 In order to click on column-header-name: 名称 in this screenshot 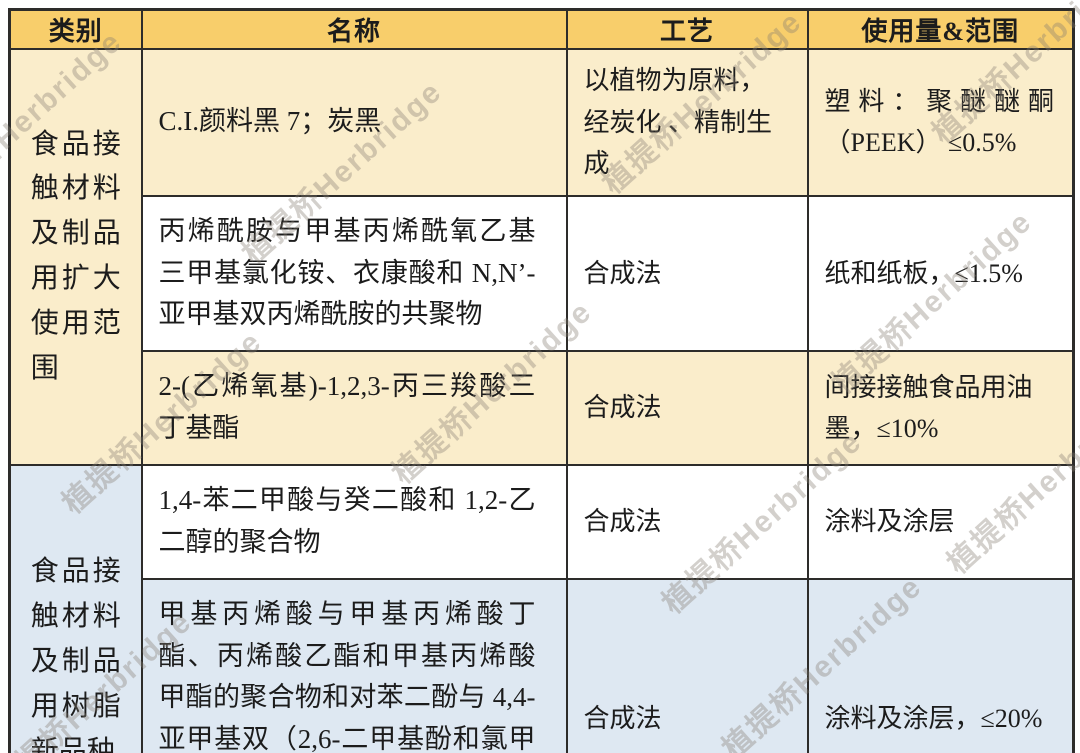, I will do `click(354, 29)`.